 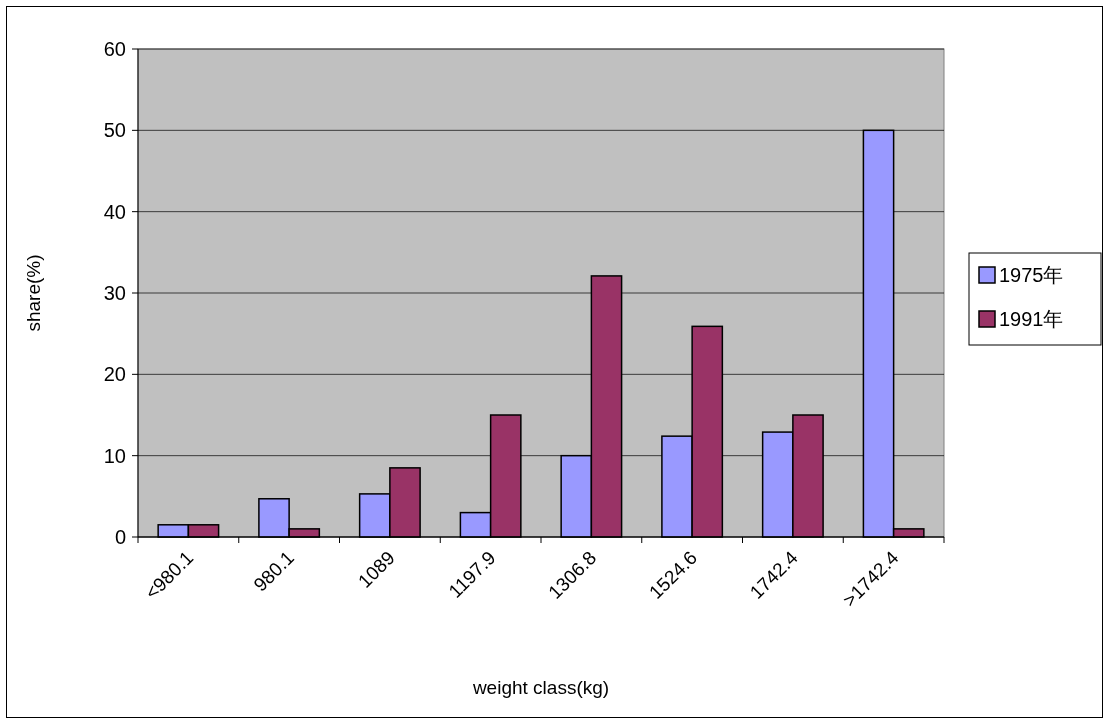 I want to click on y-tick-label: 50, so click(x=114, y=130).